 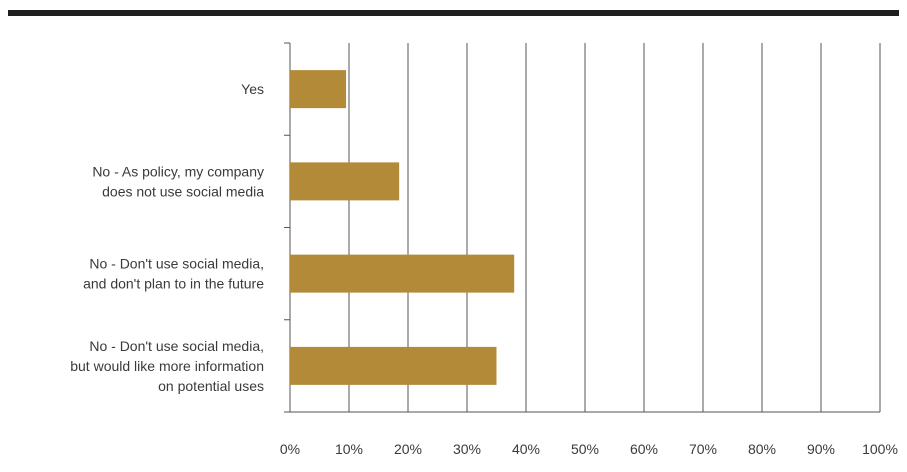 I want to click on x-tick-label: 60%, so click(x=644, y=449).